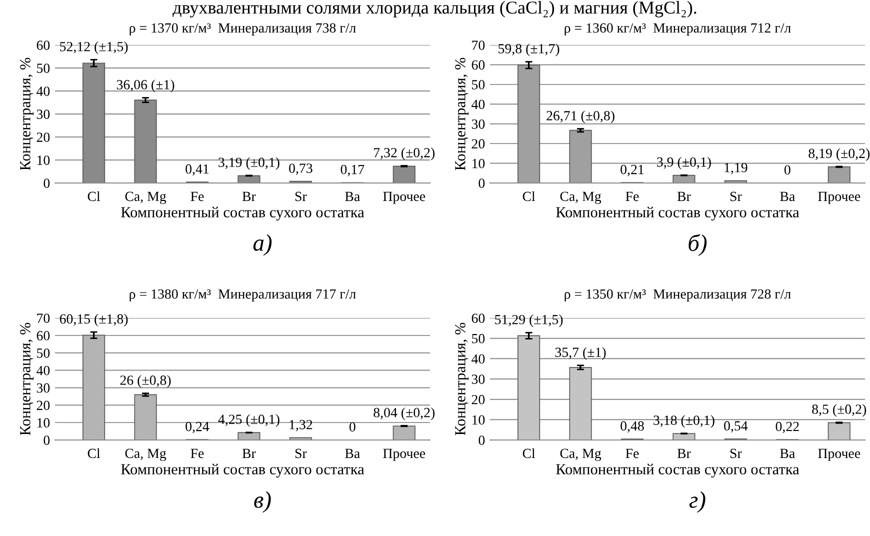 This screenshot has width=870, height=536. Describe the element at coordinates (697, 502) in the screenshot. I see `text: г)` at that location.